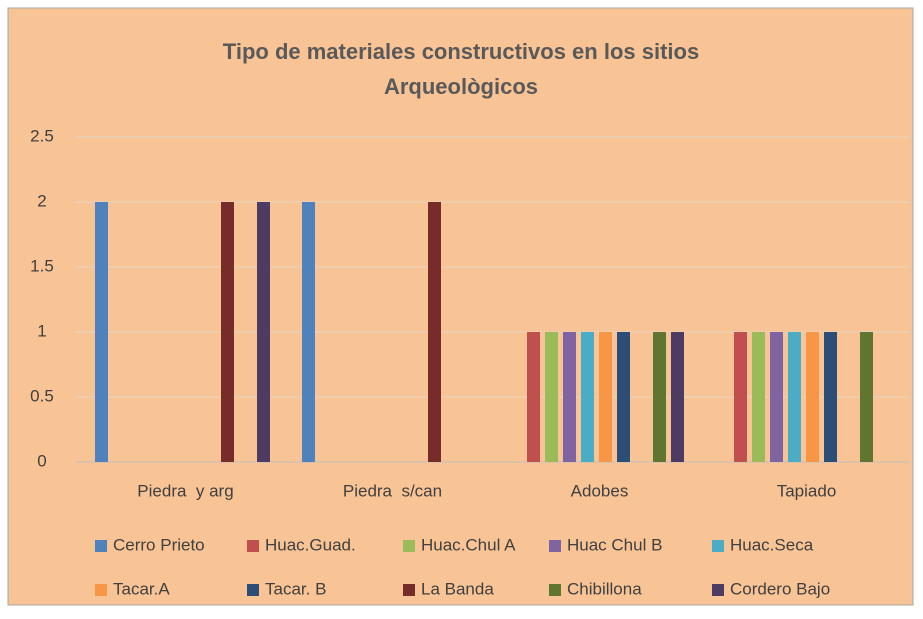 The image size is (923, 619). What do you see at coordinates (772, 544) in the screenshot?
I see `legend-label: Huac.Seca` at bounding box center [772, 544].